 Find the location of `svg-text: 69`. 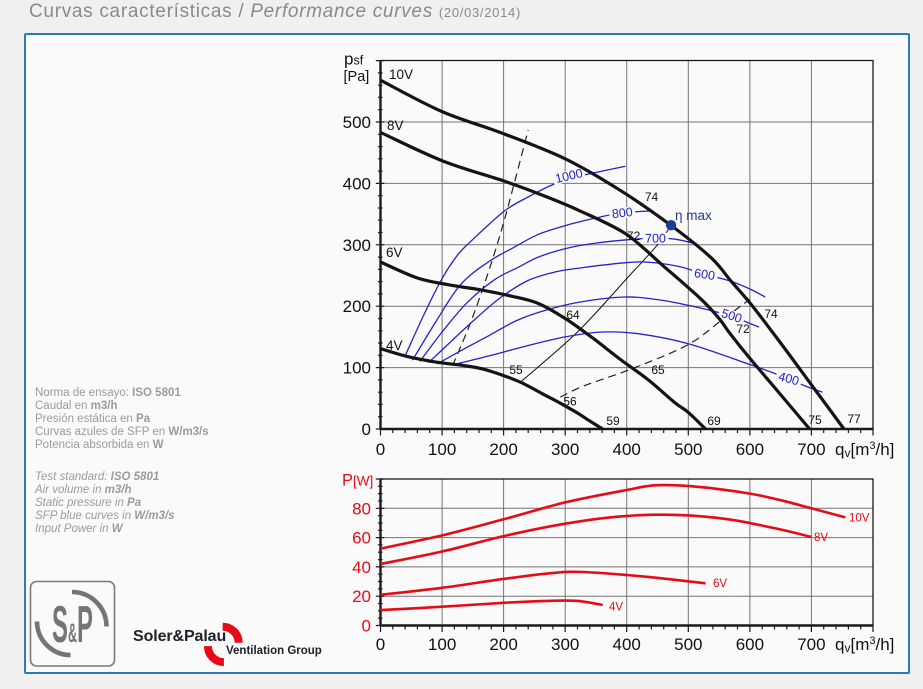

svg-text: 69 is located at coordinates (714, 421).